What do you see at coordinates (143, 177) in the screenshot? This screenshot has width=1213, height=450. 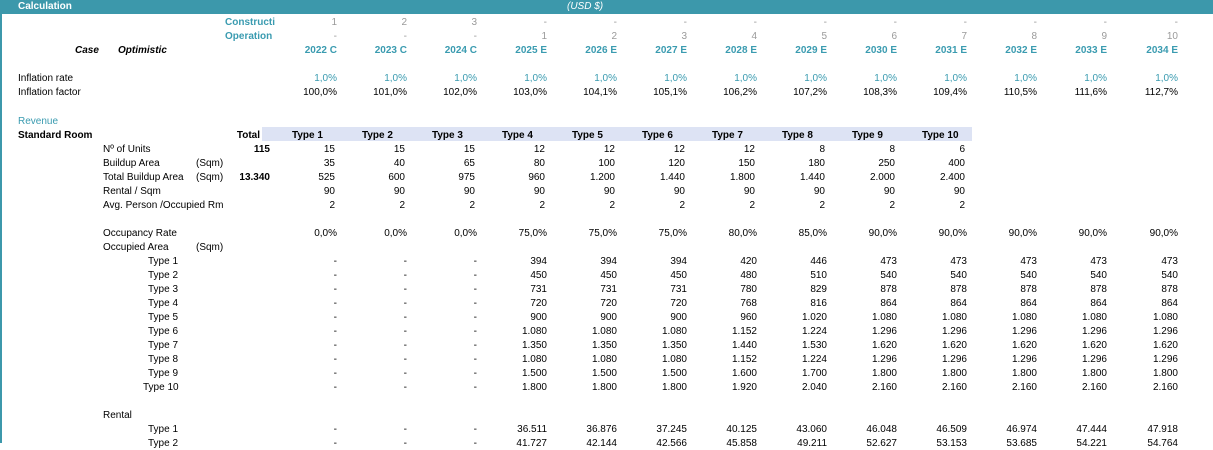 I see `total-buildup-label: Total Buildup Area` at bounding box center [143, 177].